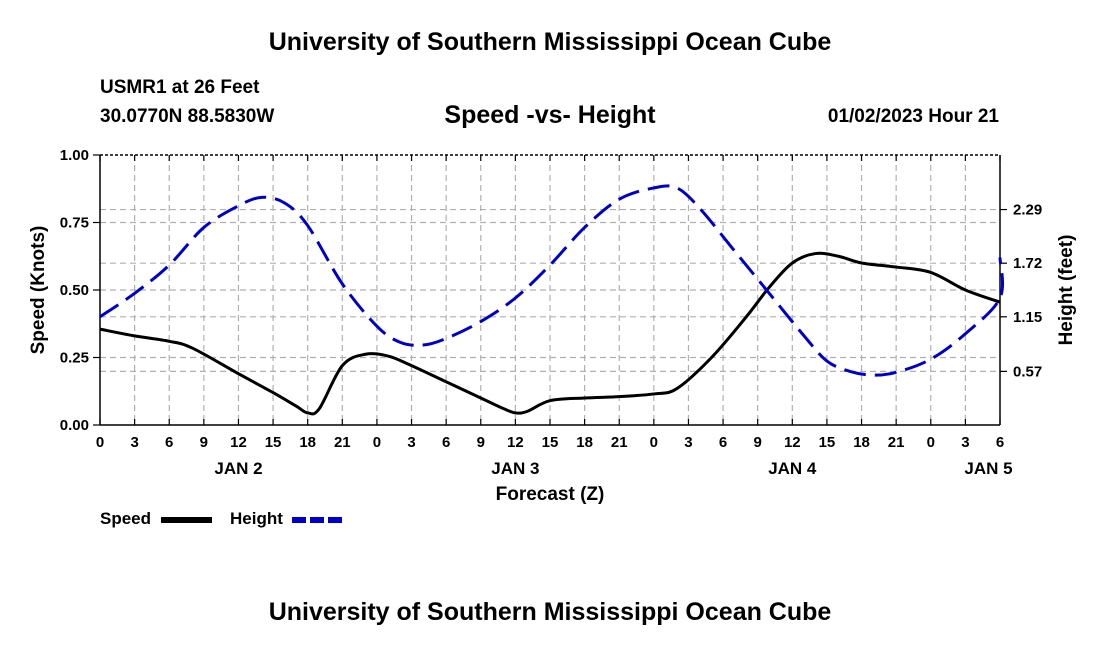 The width and height of the screenshot is (1100, 650). Describe the element at coordinates (256, 518) in the screenshot. I see `legend-height-label: Height` at that location.